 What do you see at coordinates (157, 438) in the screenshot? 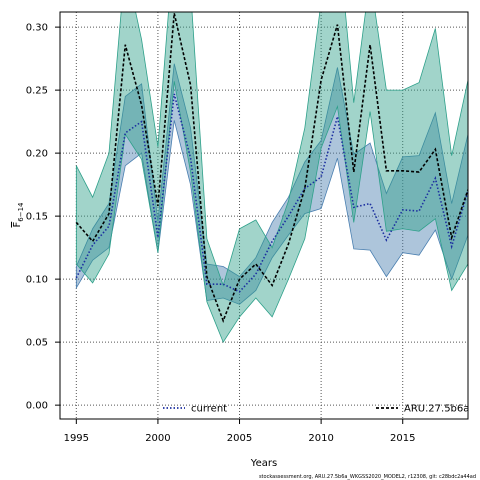
I see `x-tick-label: 2000` at bounding box center [157, 438].